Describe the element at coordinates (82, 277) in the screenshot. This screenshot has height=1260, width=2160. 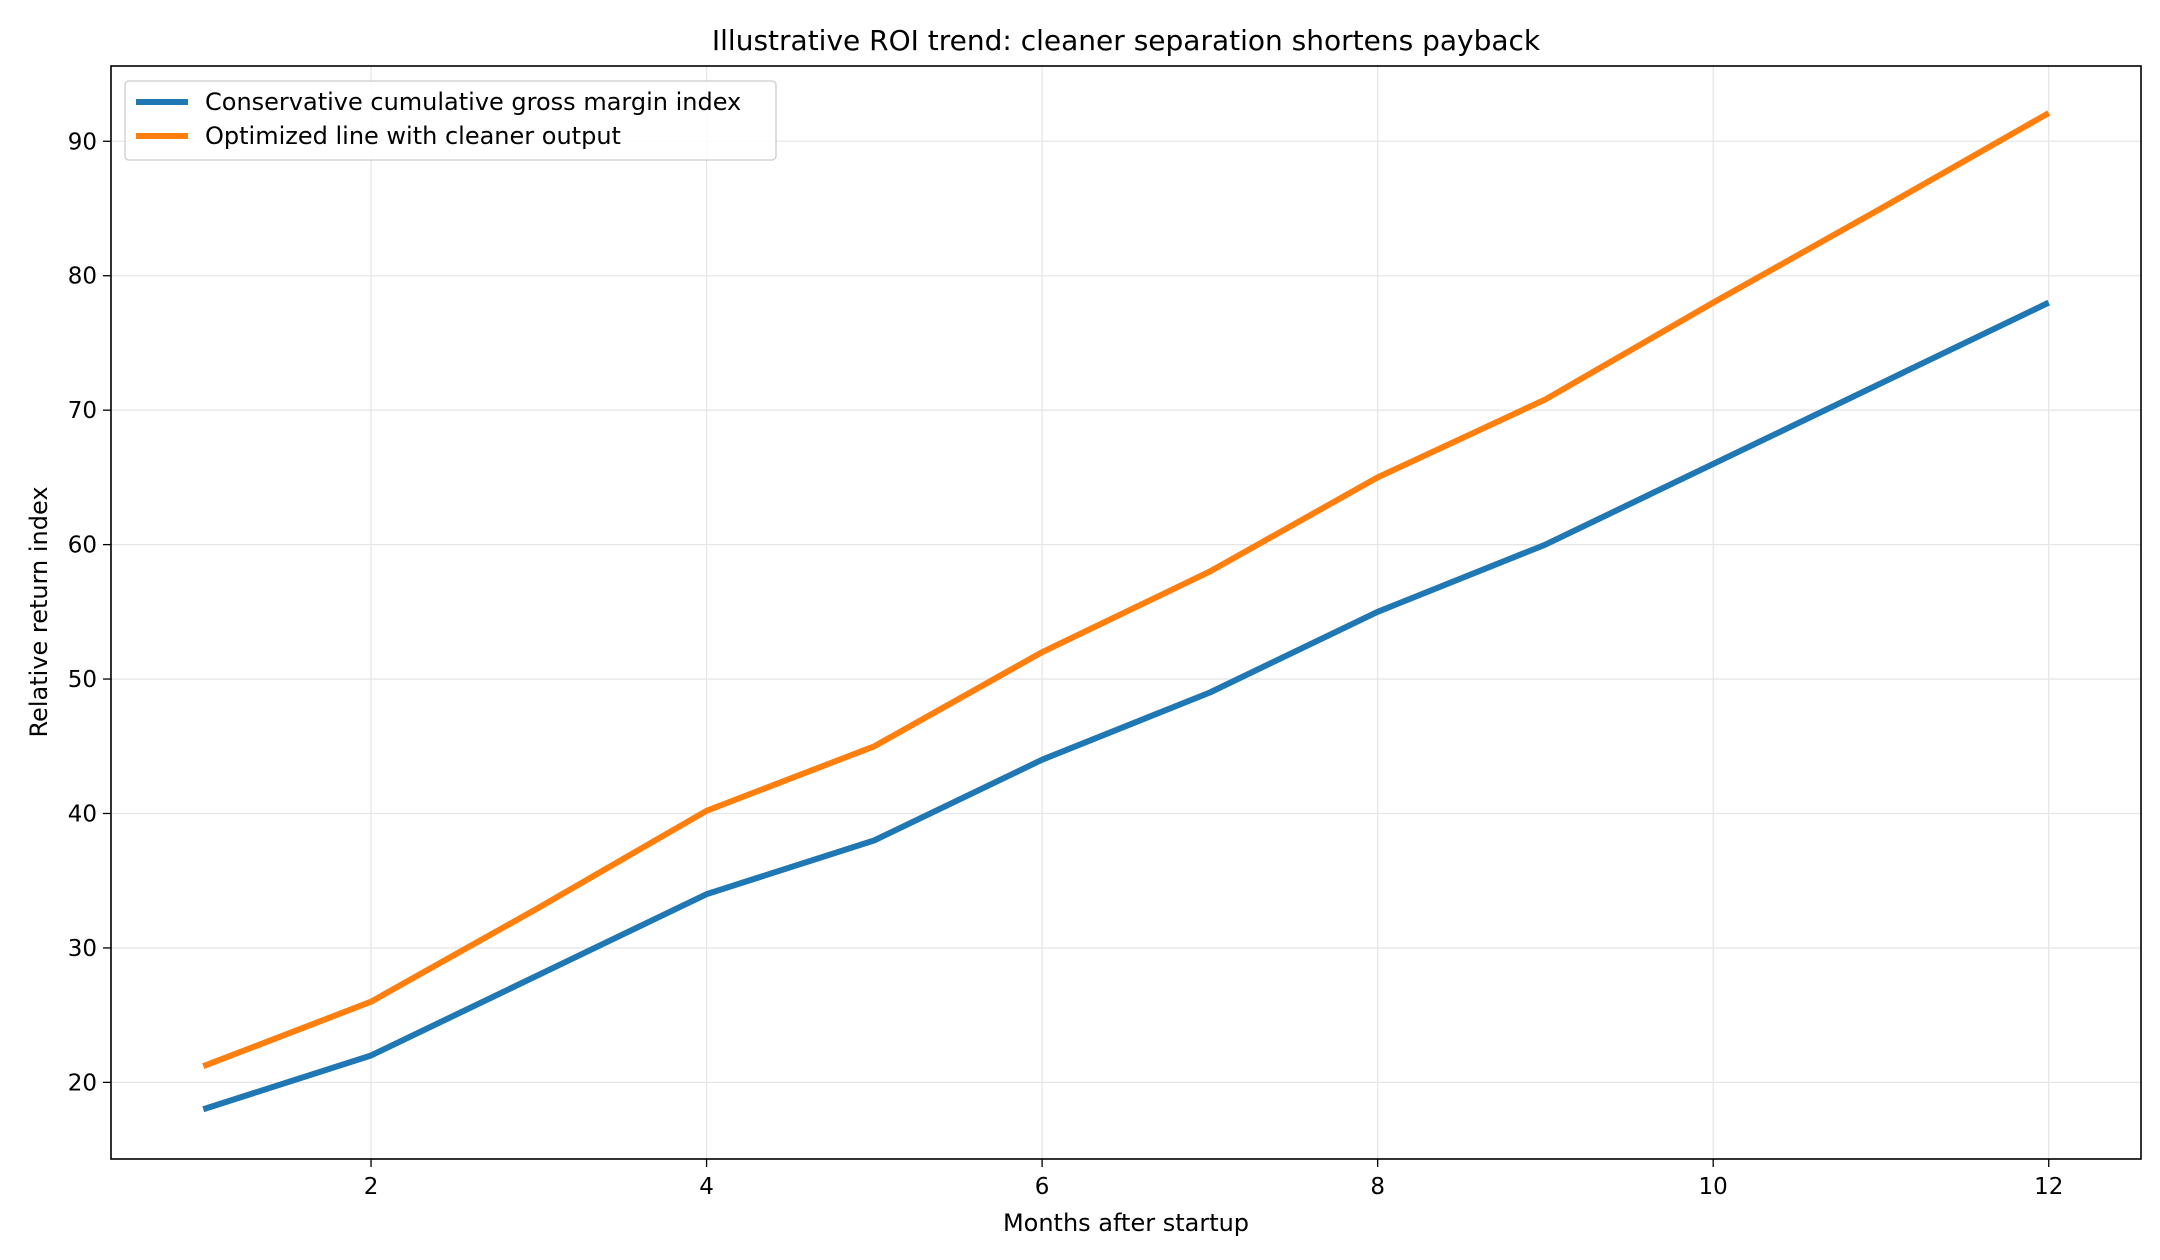
I see `y-tick-label: 80` at that location.